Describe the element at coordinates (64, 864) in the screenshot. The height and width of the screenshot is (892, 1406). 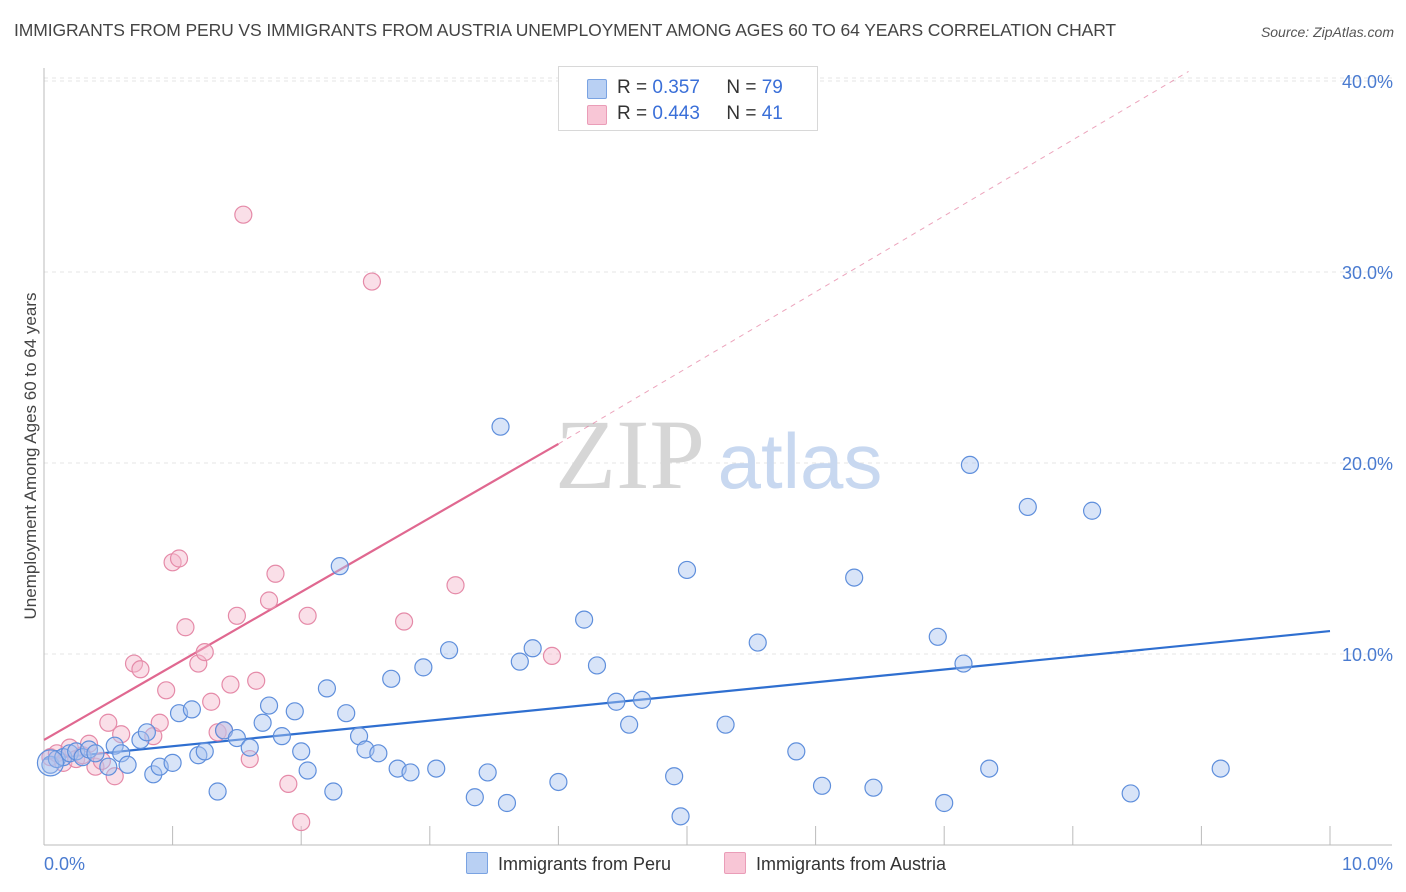
I see `x-tick-label: 0.0%` at that location.